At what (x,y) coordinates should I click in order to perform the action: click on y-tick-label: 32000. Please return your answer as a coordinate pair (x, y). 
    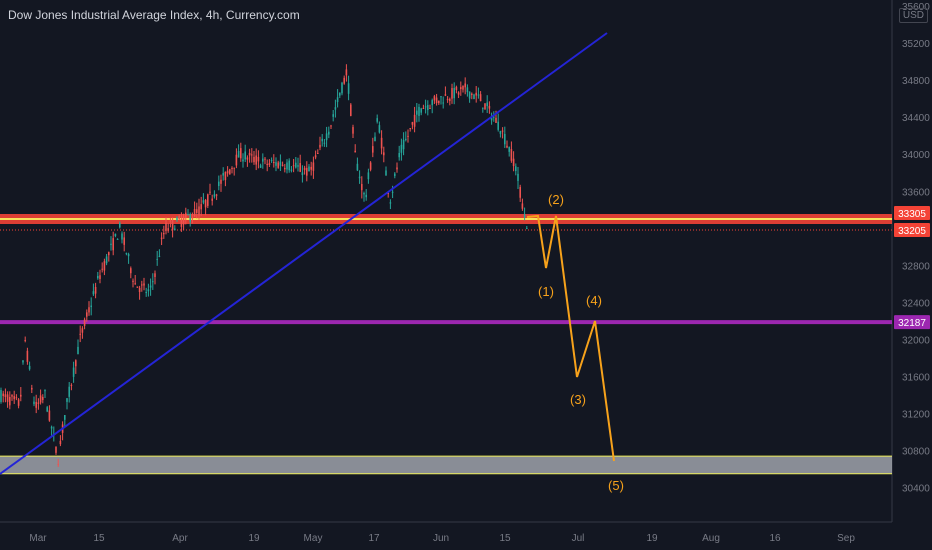
    Looking at the image, I should click on (916, 340).